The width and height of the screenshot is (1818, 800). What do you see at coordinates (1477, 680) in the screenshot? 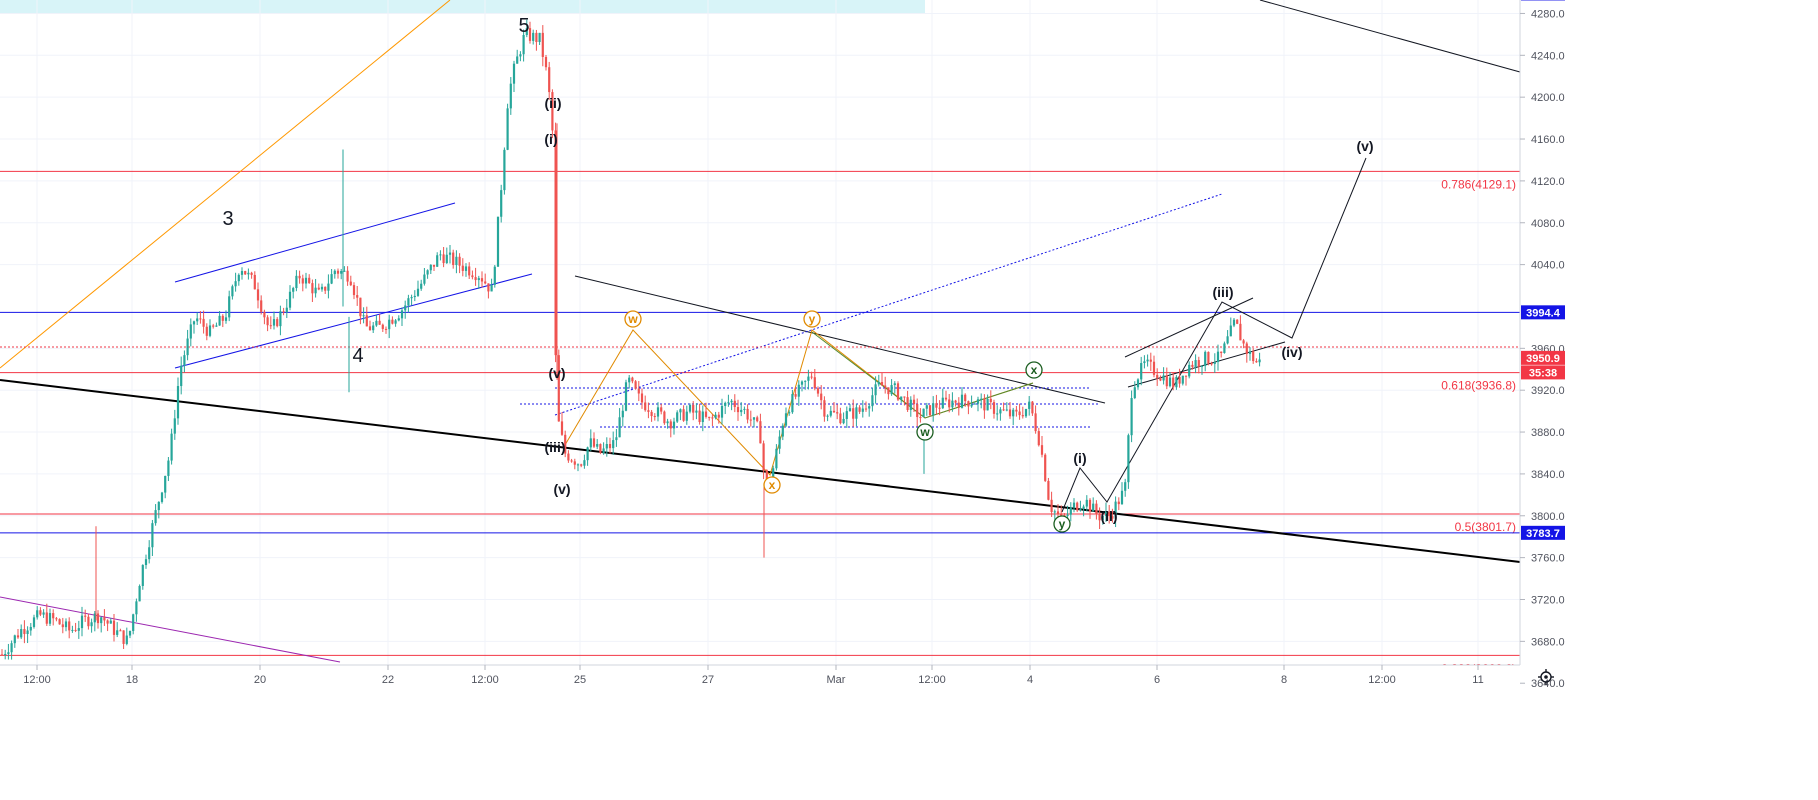
I see `time-tick-label: 11` at bounding box center [1477, 680].